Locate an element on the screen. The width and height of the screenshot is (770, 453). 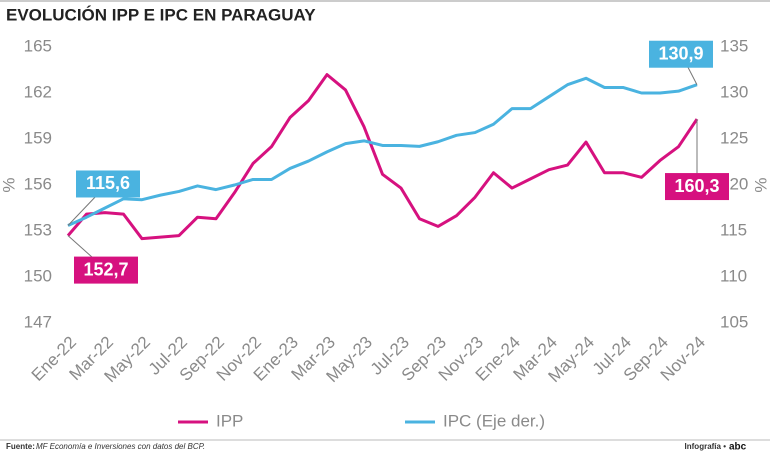
y2-tick-label: 130 is located at coordinates (734, 91).